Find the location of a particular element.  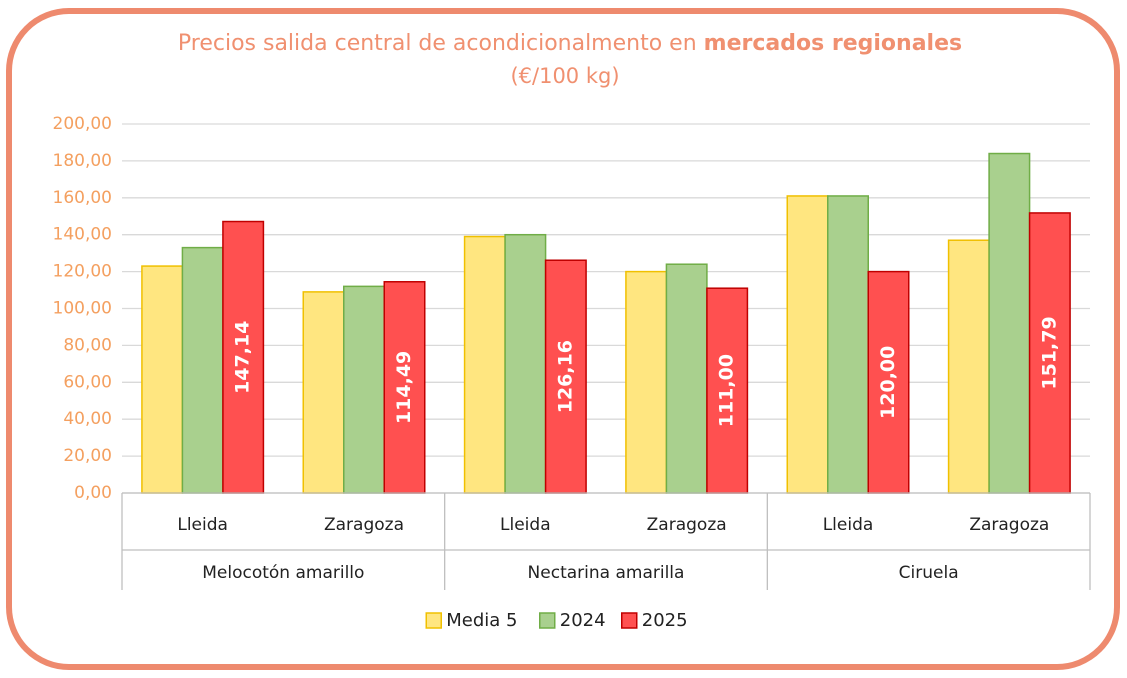

legend-label: Media 5 is located at coordinates (481, 620).